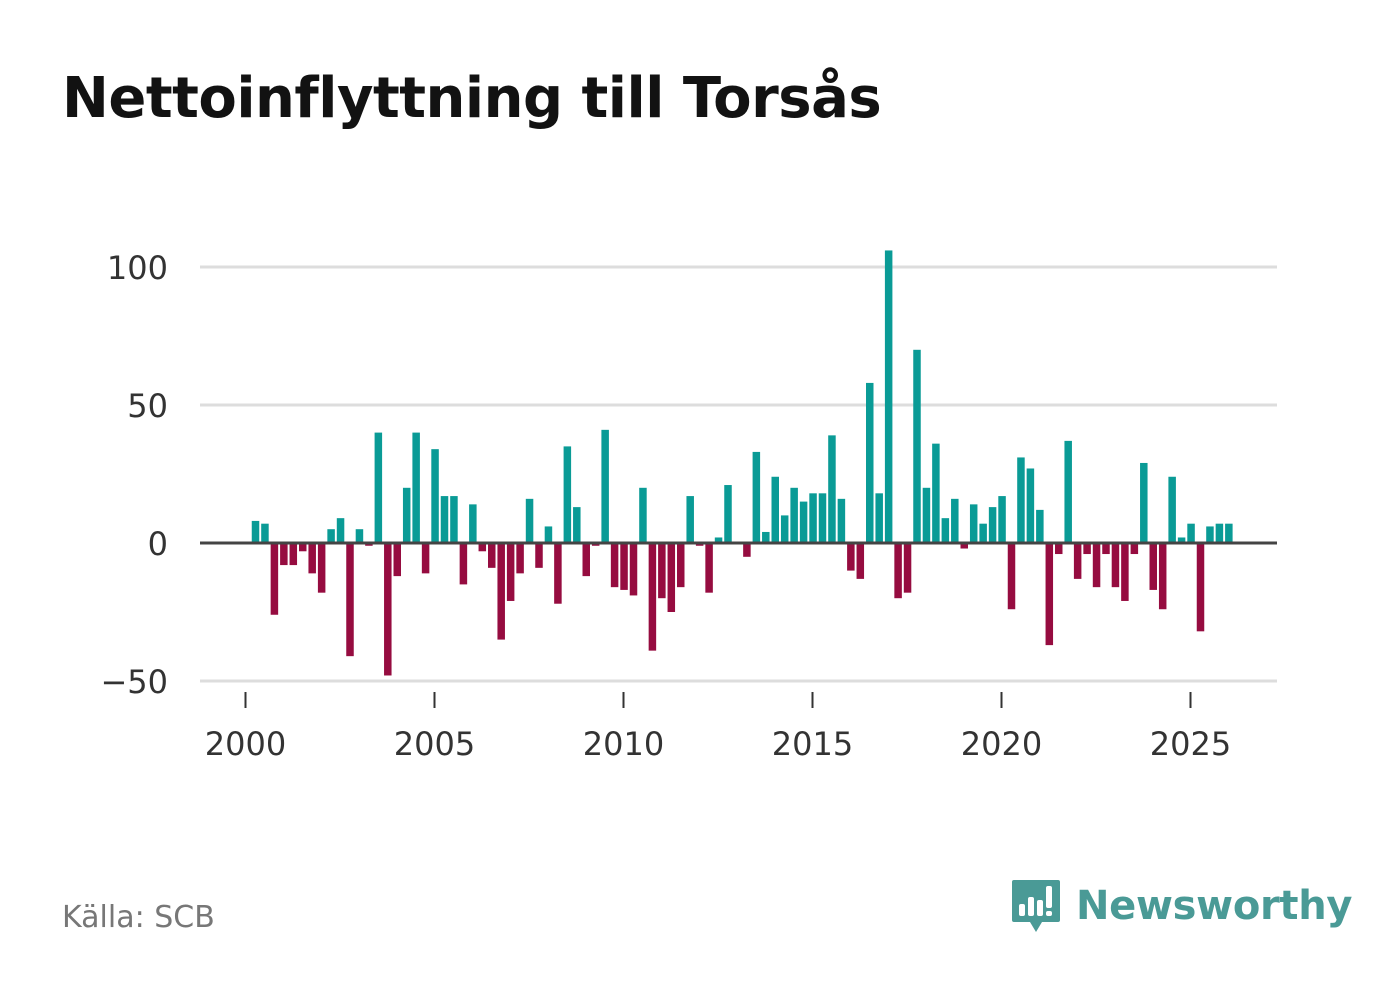  What do you see at coordinates (812, 744) in the screenshot?
I see `x-tick-label: 2015` at bounding box center [812, 744].